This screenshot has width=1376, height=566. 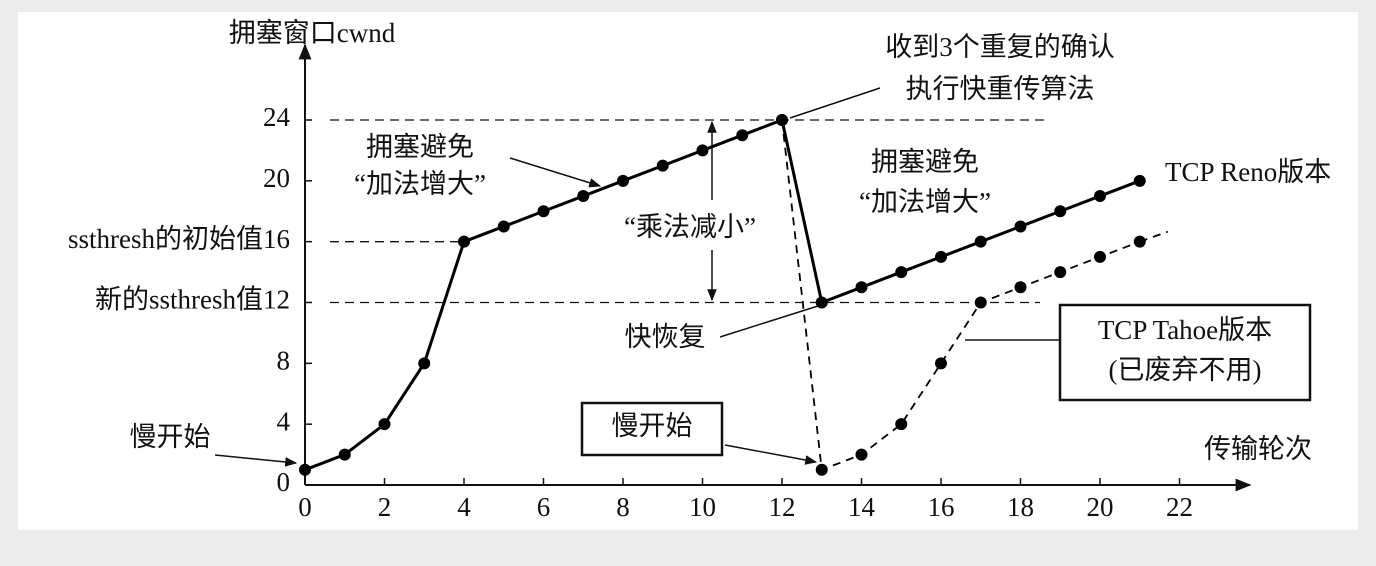 What do you see at coordinates (665, 337) in the screenshot?
I see `annotation: 快恢复` at bounding box center [665, 337].